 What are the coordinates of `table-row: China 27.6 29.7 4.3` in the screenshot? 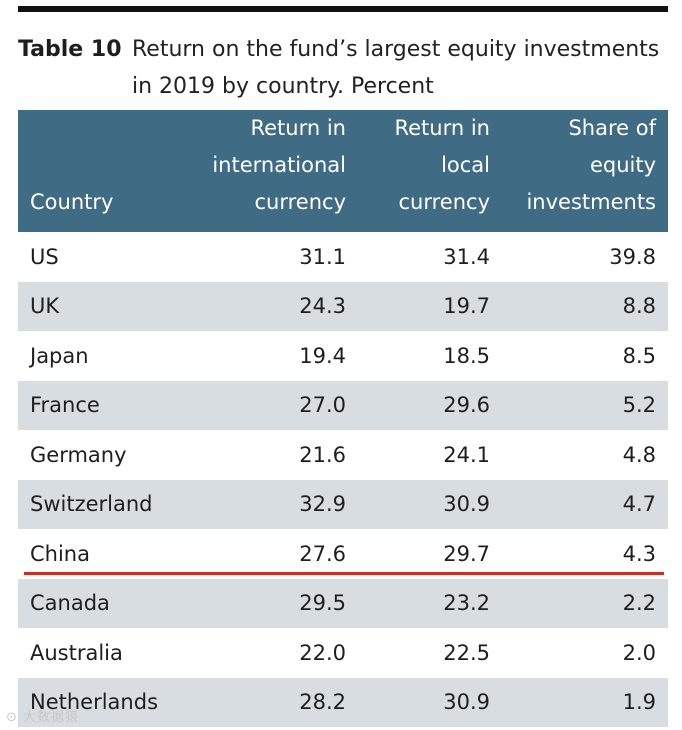 It's located at (343, 554).